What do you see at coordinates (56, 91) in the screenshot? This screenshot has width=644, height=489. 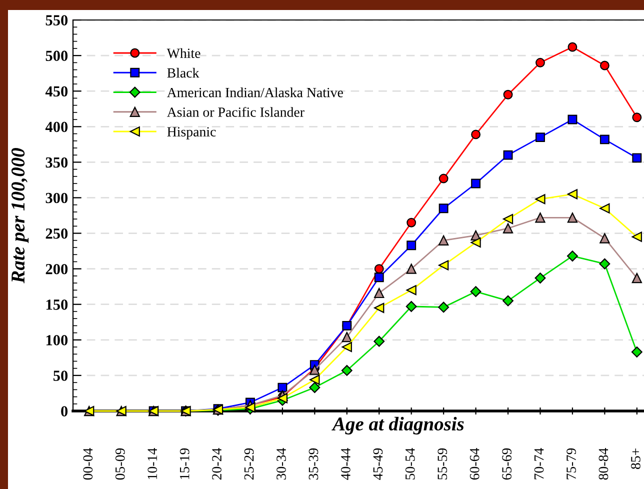 I see `y-tick-label: 450` at bounding box center [56, 91].